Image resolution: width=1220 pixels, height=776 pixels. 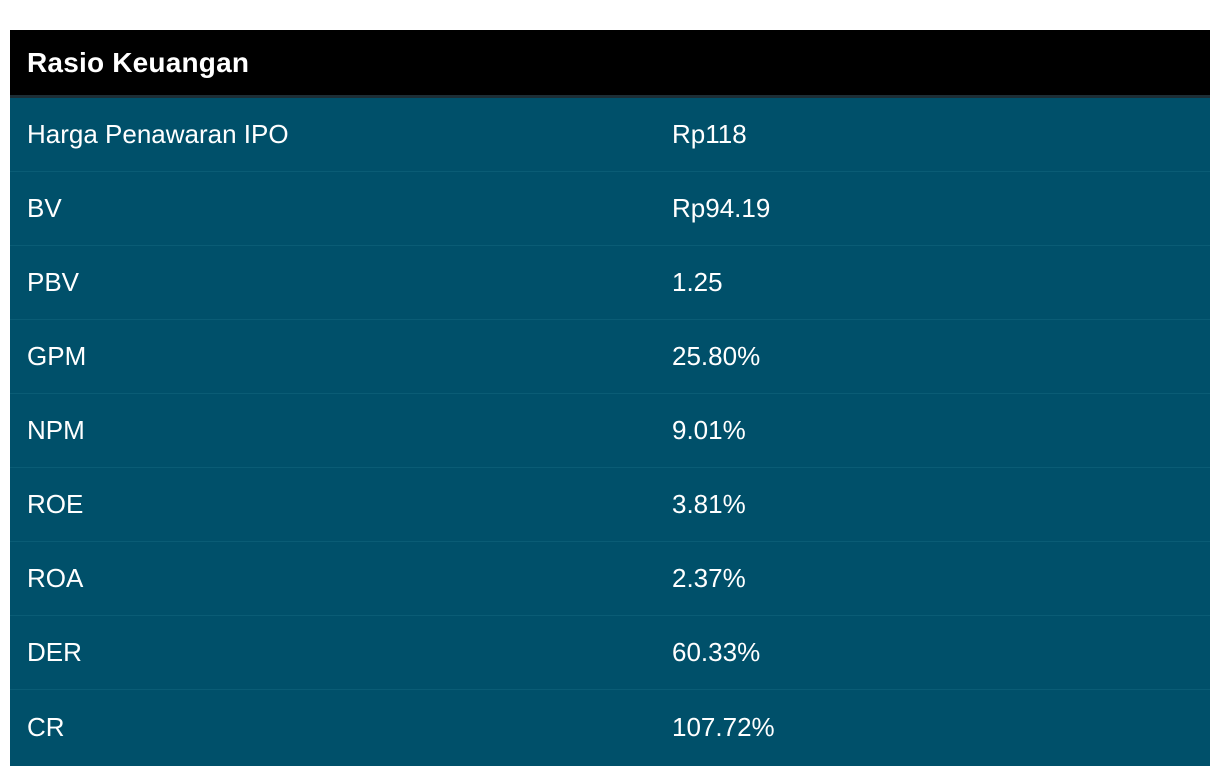 I want to click on row-label: Harga Penawaran IPO, so click(x=158, y=134).